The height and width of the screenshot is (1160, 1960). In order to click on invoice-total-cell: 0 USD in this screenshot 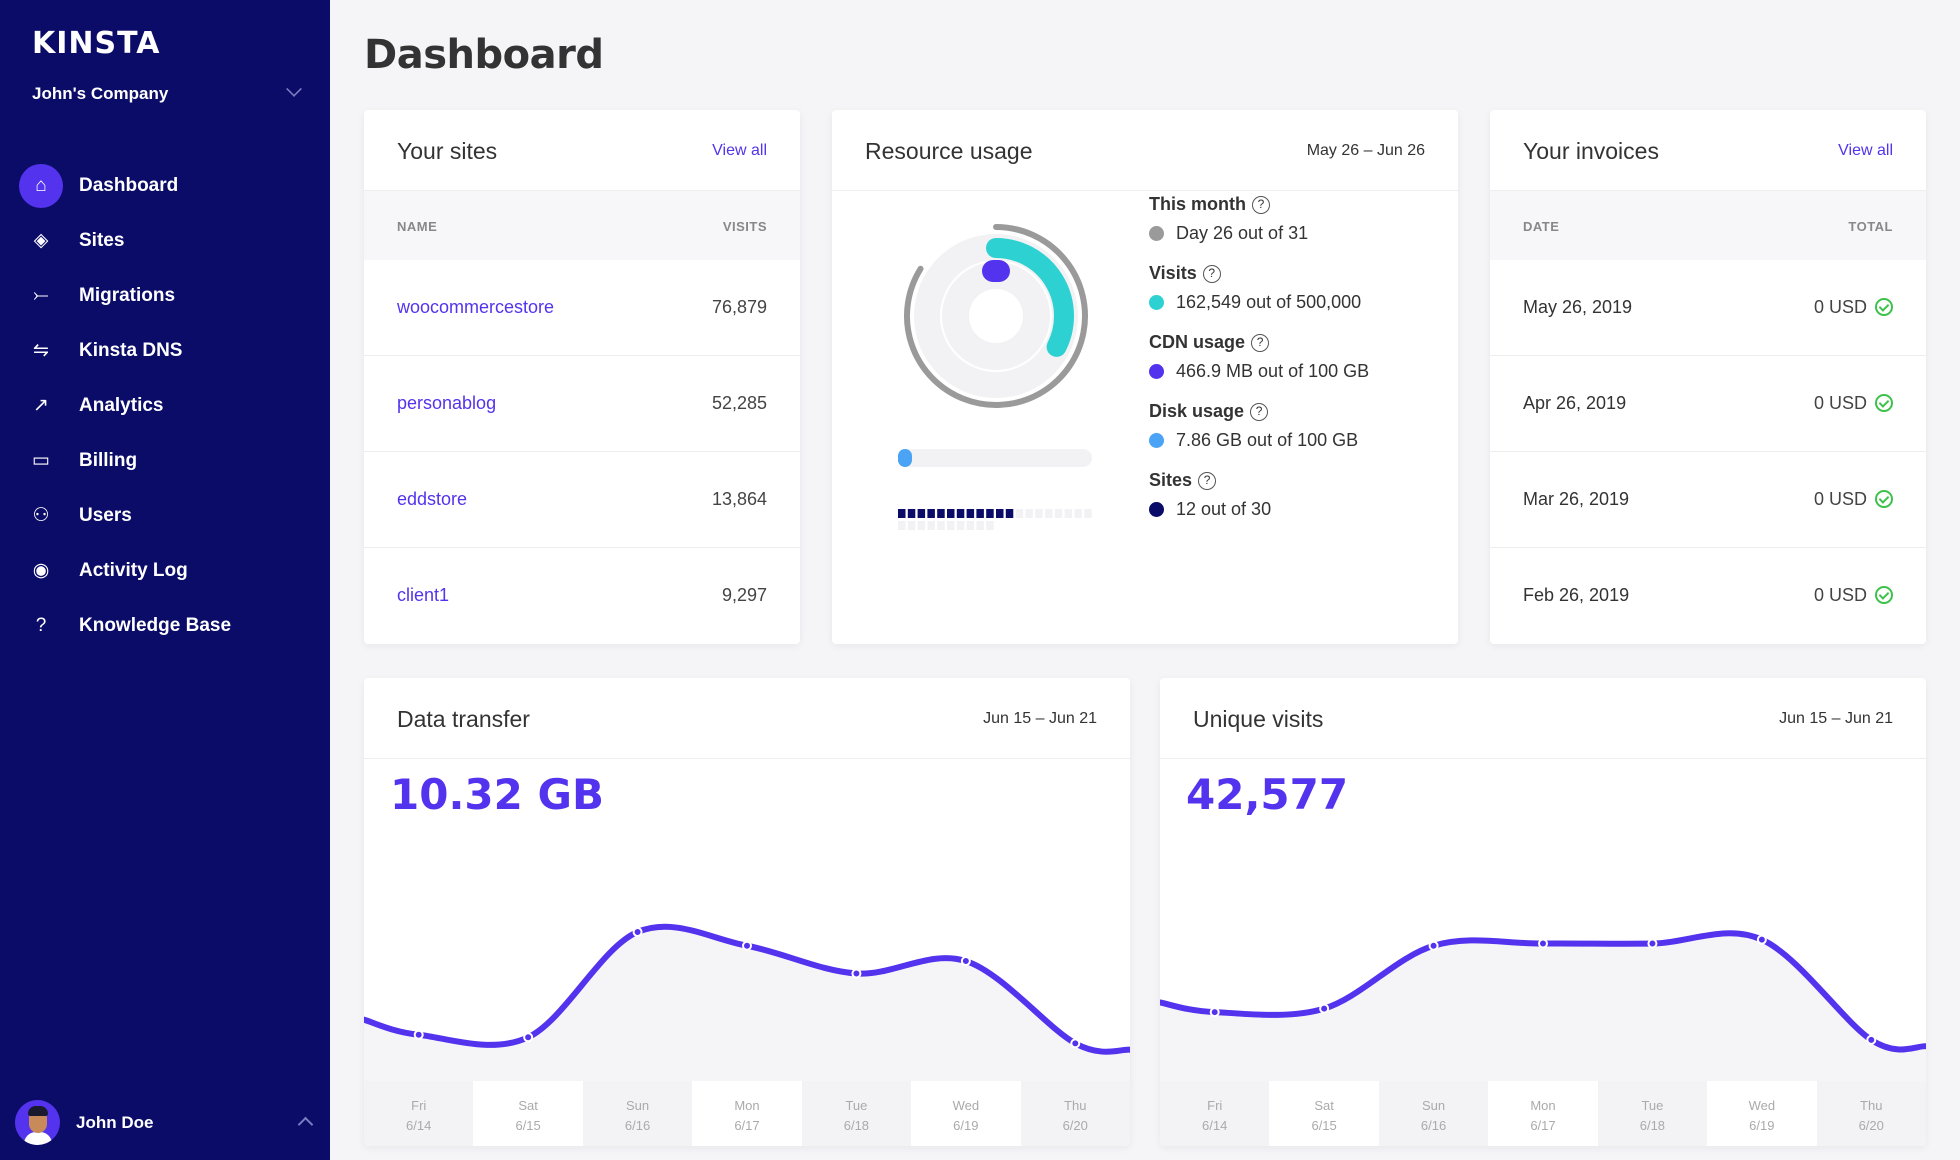, I will do `click(1853, 595)`.